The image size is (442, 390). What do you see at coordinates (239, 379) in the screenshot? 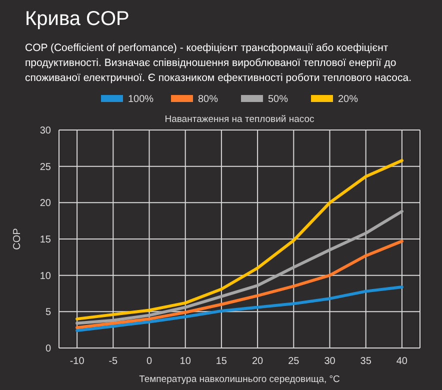
I see `x-axis-title: Температура навколишнього середовища, °C` at bounding box center [239, 379].